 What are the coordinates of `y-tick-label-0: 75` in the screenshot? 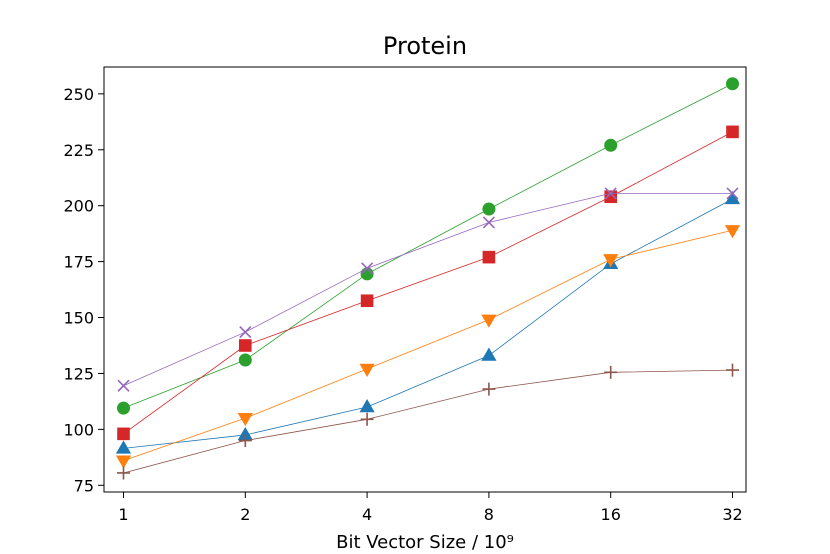 It's located at (84, 485).